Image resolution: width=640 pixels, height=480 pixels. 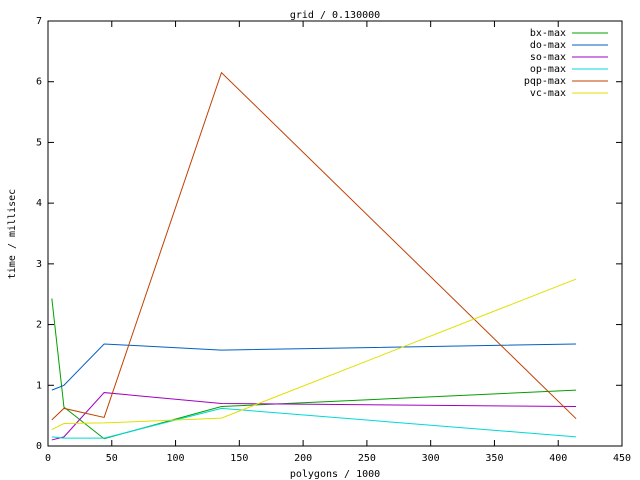 What do you see at coordinates (548, 93) in the screenshot?
I see `legend-label: vc-max` at bounding box center [548, 93].